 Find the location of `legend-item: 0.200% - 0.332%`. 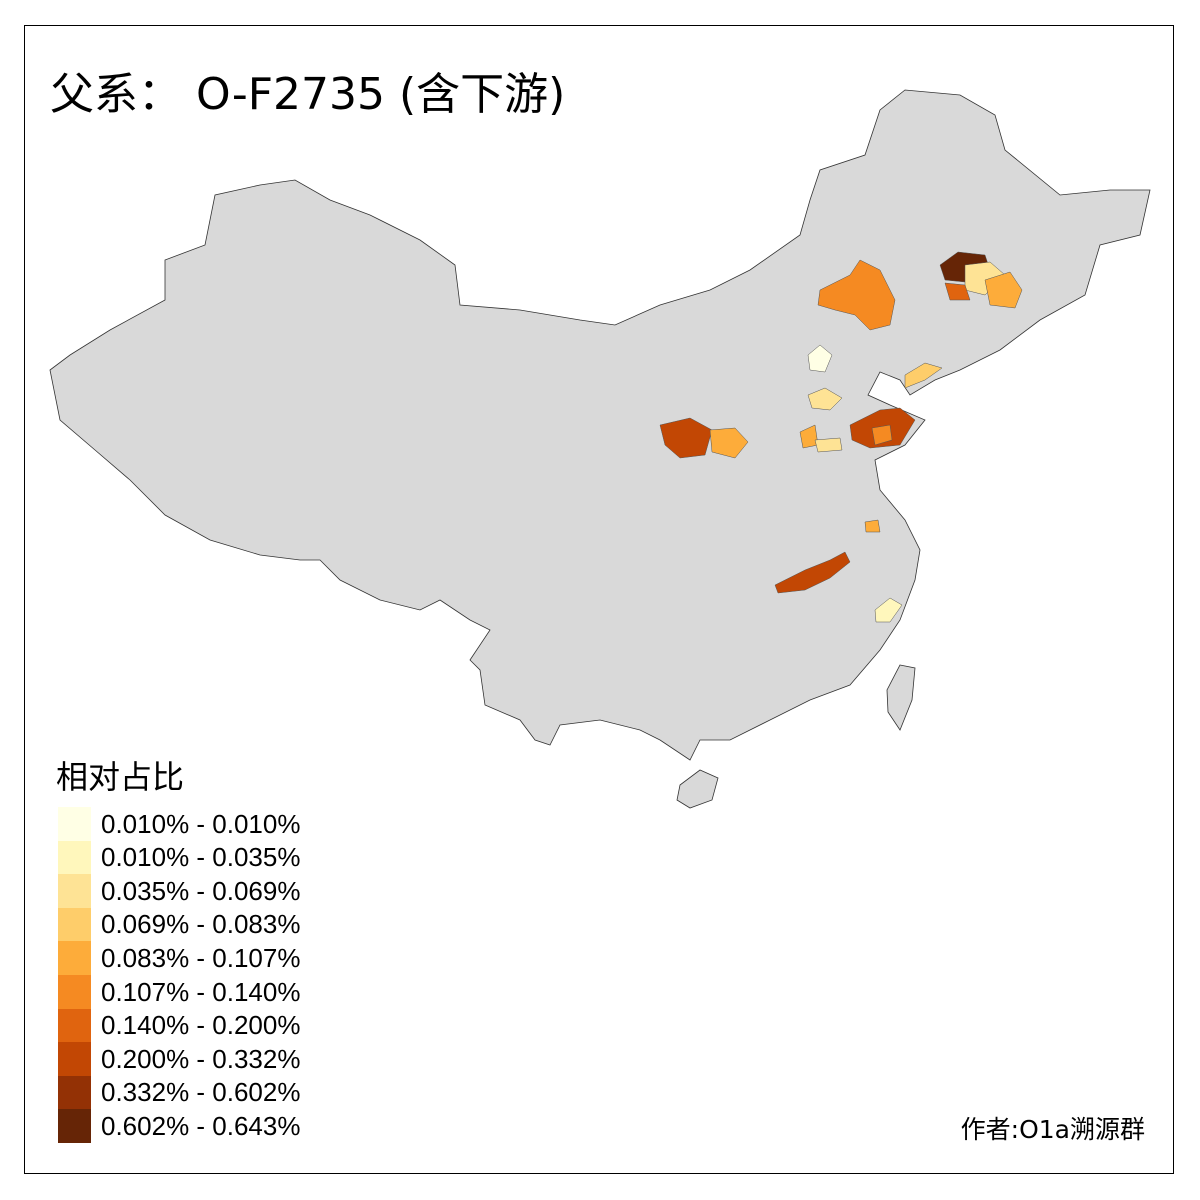

legend-item: 0.200% - 0.332% is located at coordinates (179, 1059).